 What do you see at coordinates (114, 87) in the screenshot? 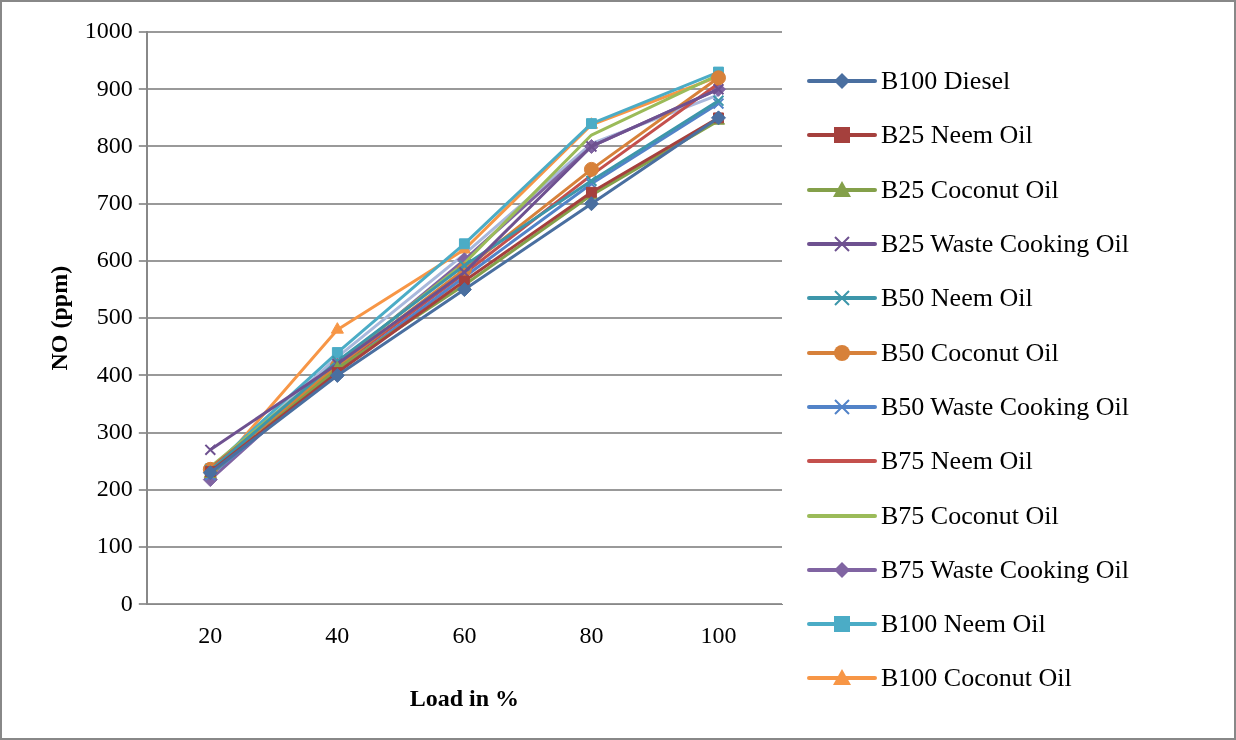
I see `y-tick-label: 900` at bounding box center [114, 87].